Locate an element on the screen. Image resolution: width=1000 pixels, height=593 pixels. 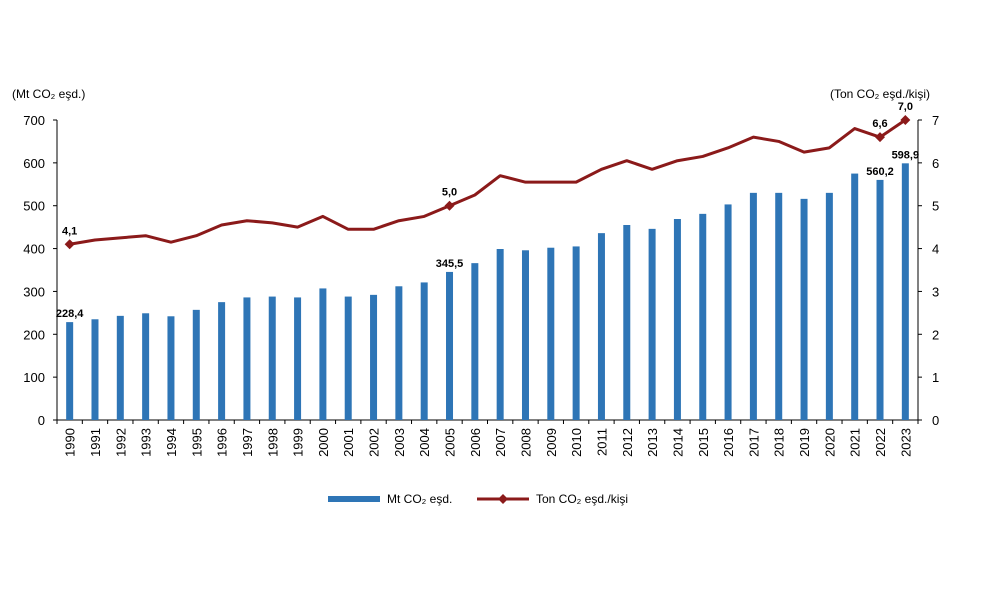
x-tick-label: 2023 is located at coordinates (905, 442).